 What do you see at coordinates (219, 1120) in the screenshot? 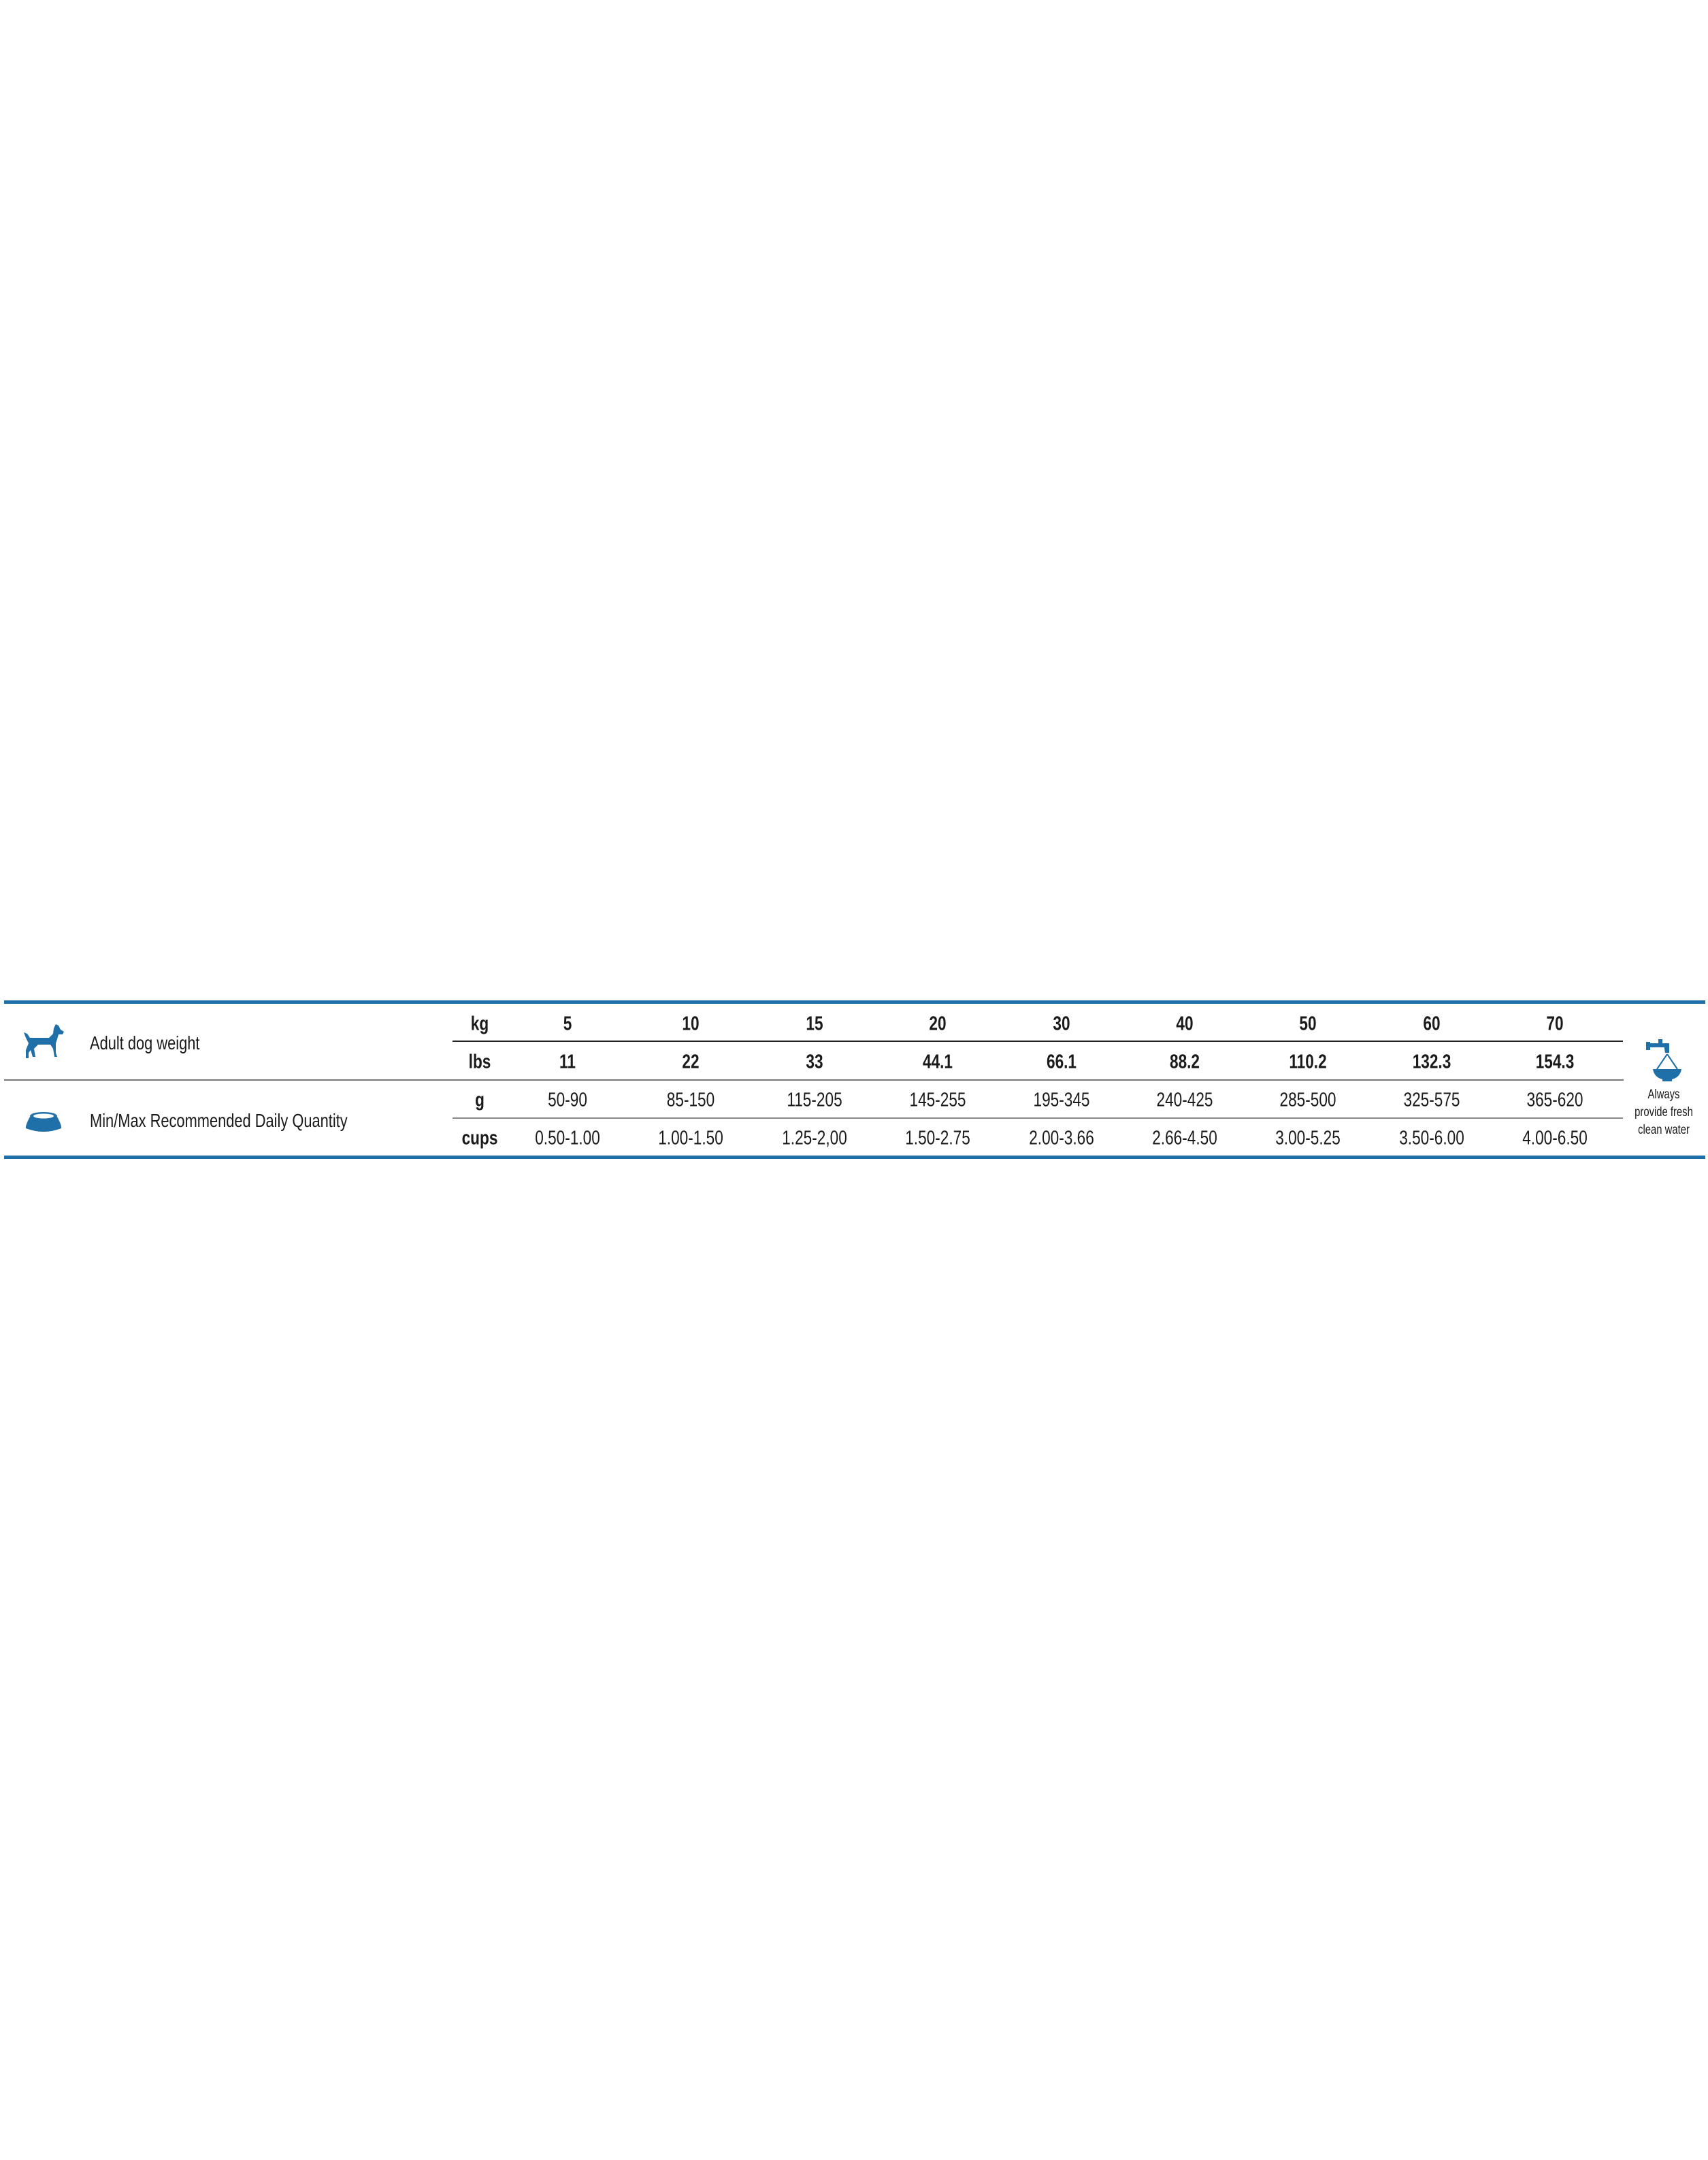
I see `quantity-row-label: Min/Max Recommended Daily Quantity` at bounding box center [219, 1120].